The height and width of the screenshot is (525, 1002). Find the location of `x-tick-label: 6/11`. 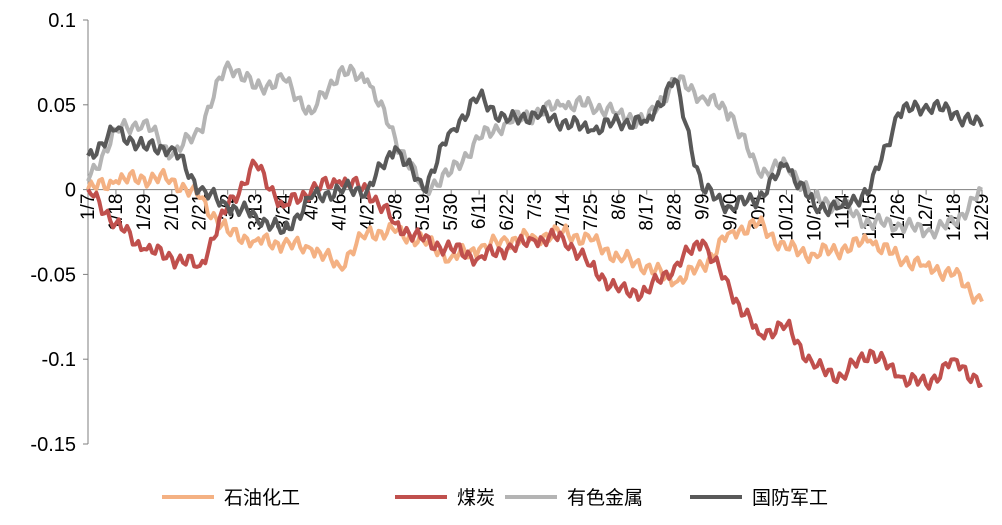

x-tick-label: 6/11 is located at coordinates (479, 212).